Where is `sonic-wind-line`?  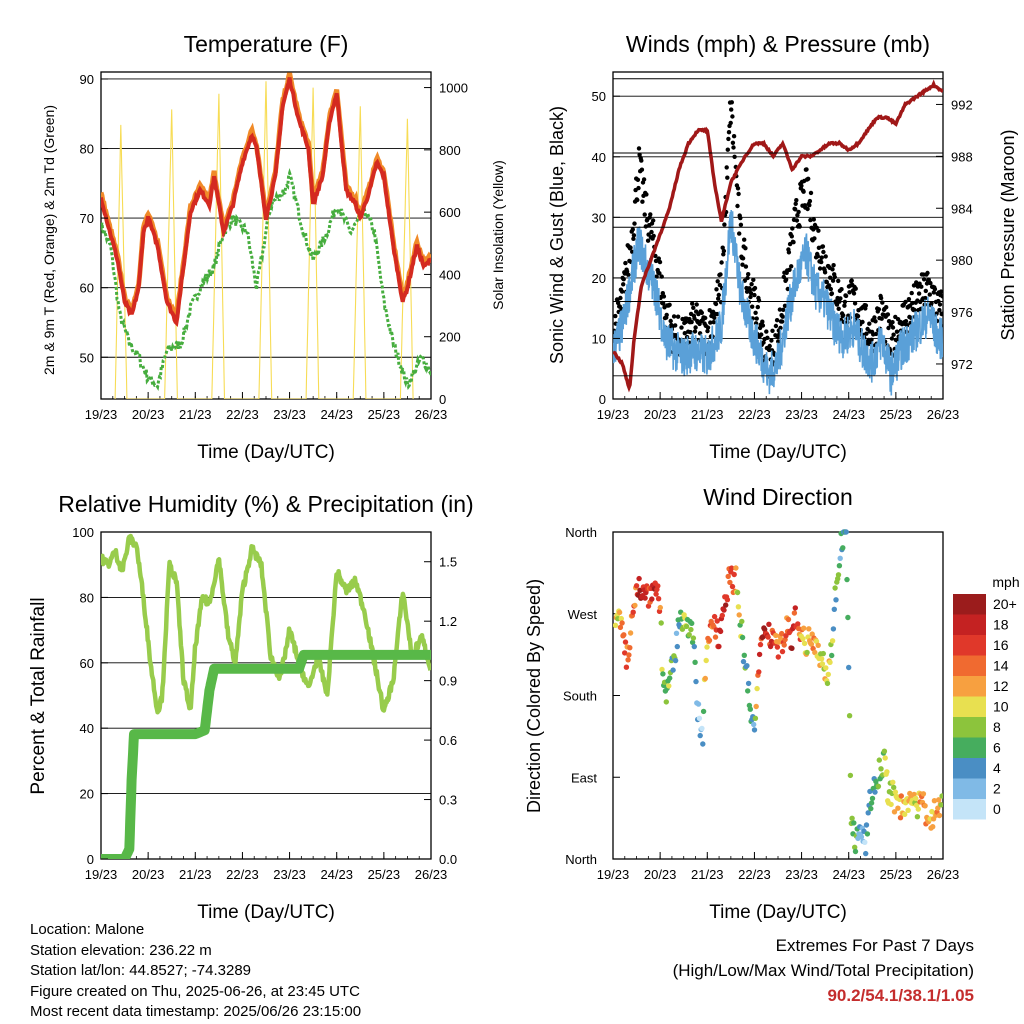 sonic-wind-line is located at coordinates (778, 302).